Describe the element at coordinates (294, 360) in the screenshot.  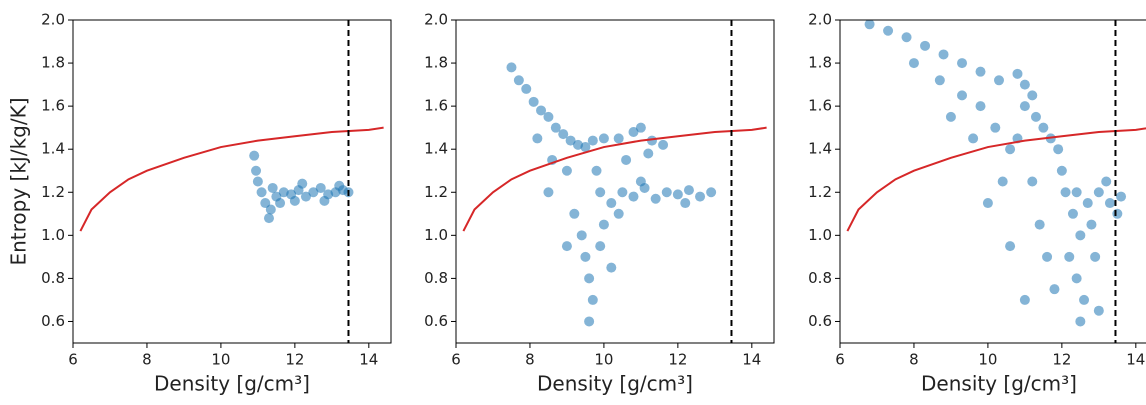
I see `x-tick-label: 12` at that location.